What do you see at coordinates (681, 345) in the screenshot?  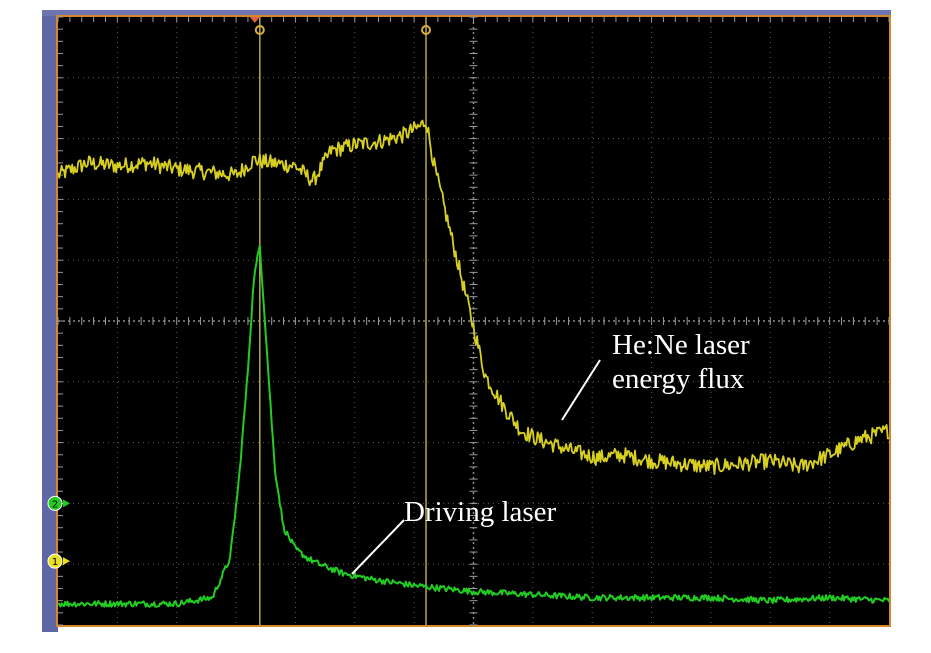 I see `hene-label-line1: He:Ne laser` at bounding box center [681, 345].